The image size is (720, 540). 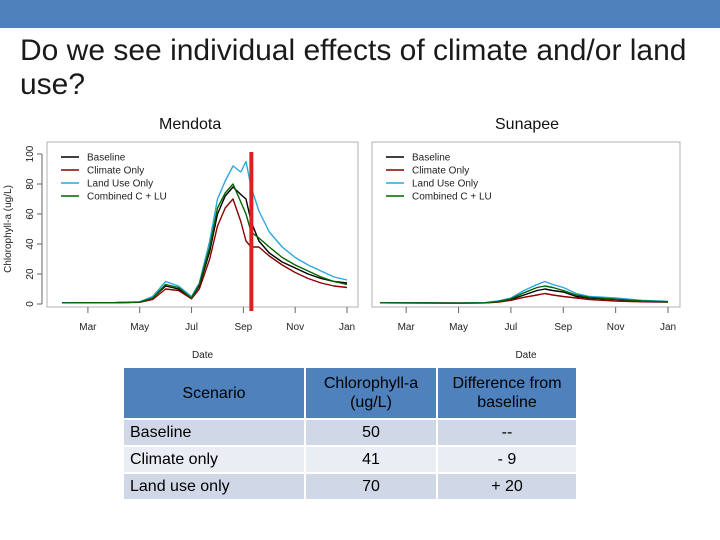 I want to click on header-scenario: Scenario, so click(x=214, y=393).